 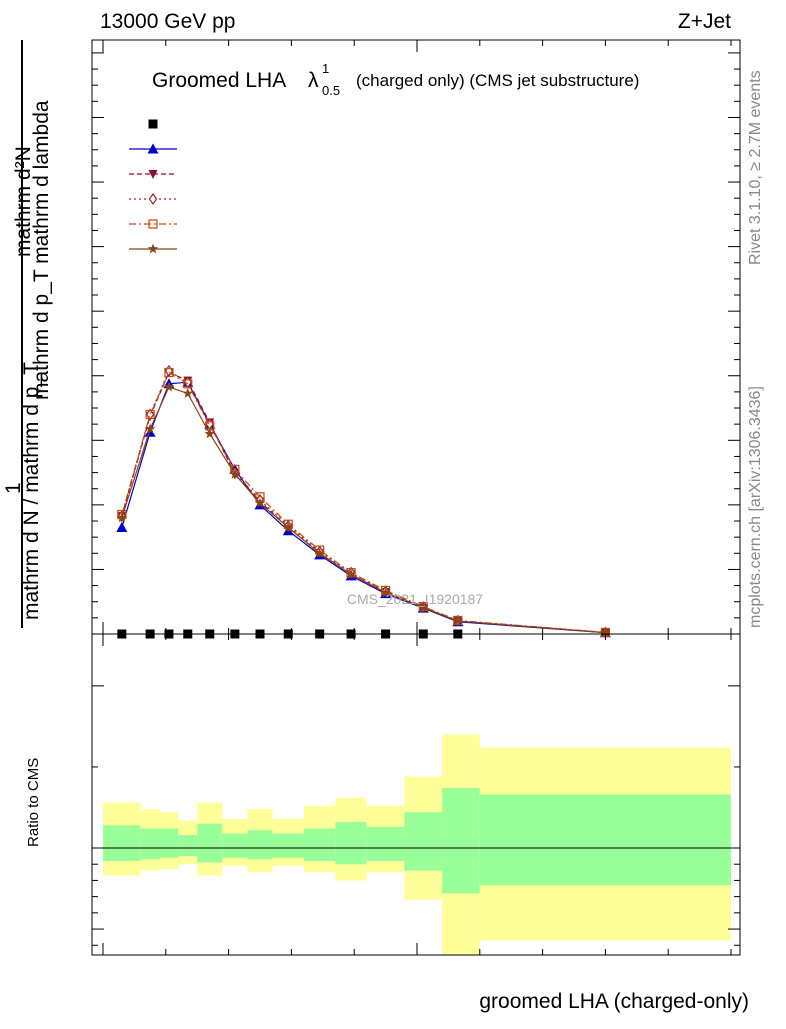 I want to click on ratio-yaxis-label: Ratio to CMS, so click(x=33, y=802).